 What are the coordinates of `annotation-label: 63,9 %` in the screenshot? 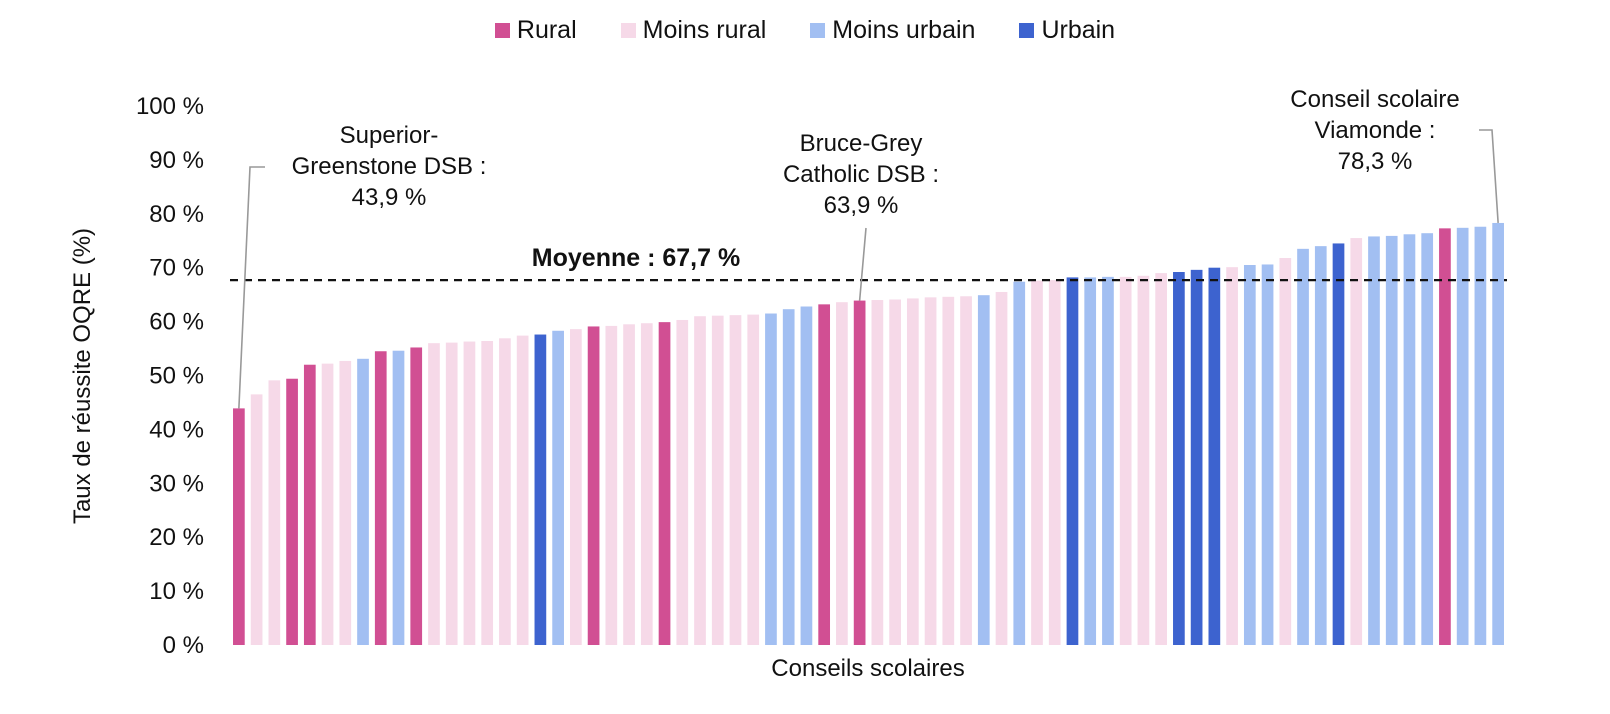 It's located at (861, 205).